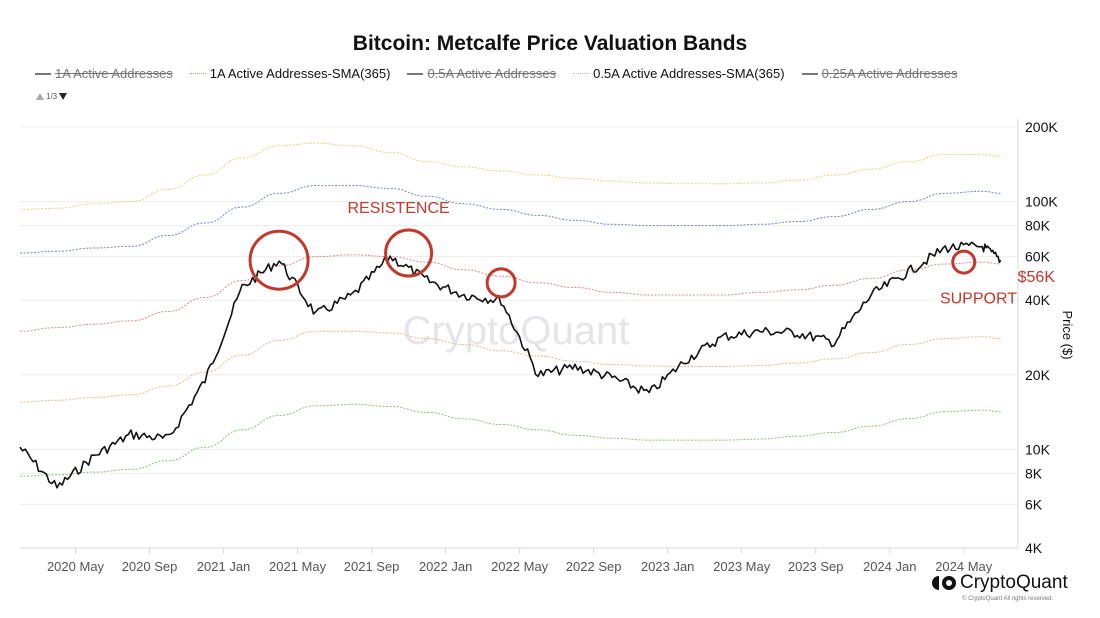 The height and width of the screenshot is (618, 1100). What do you see at coordinates (40, 96) in the screenshot?
I see `pager-up-arrow-icon` at bounding box center [40, 96].